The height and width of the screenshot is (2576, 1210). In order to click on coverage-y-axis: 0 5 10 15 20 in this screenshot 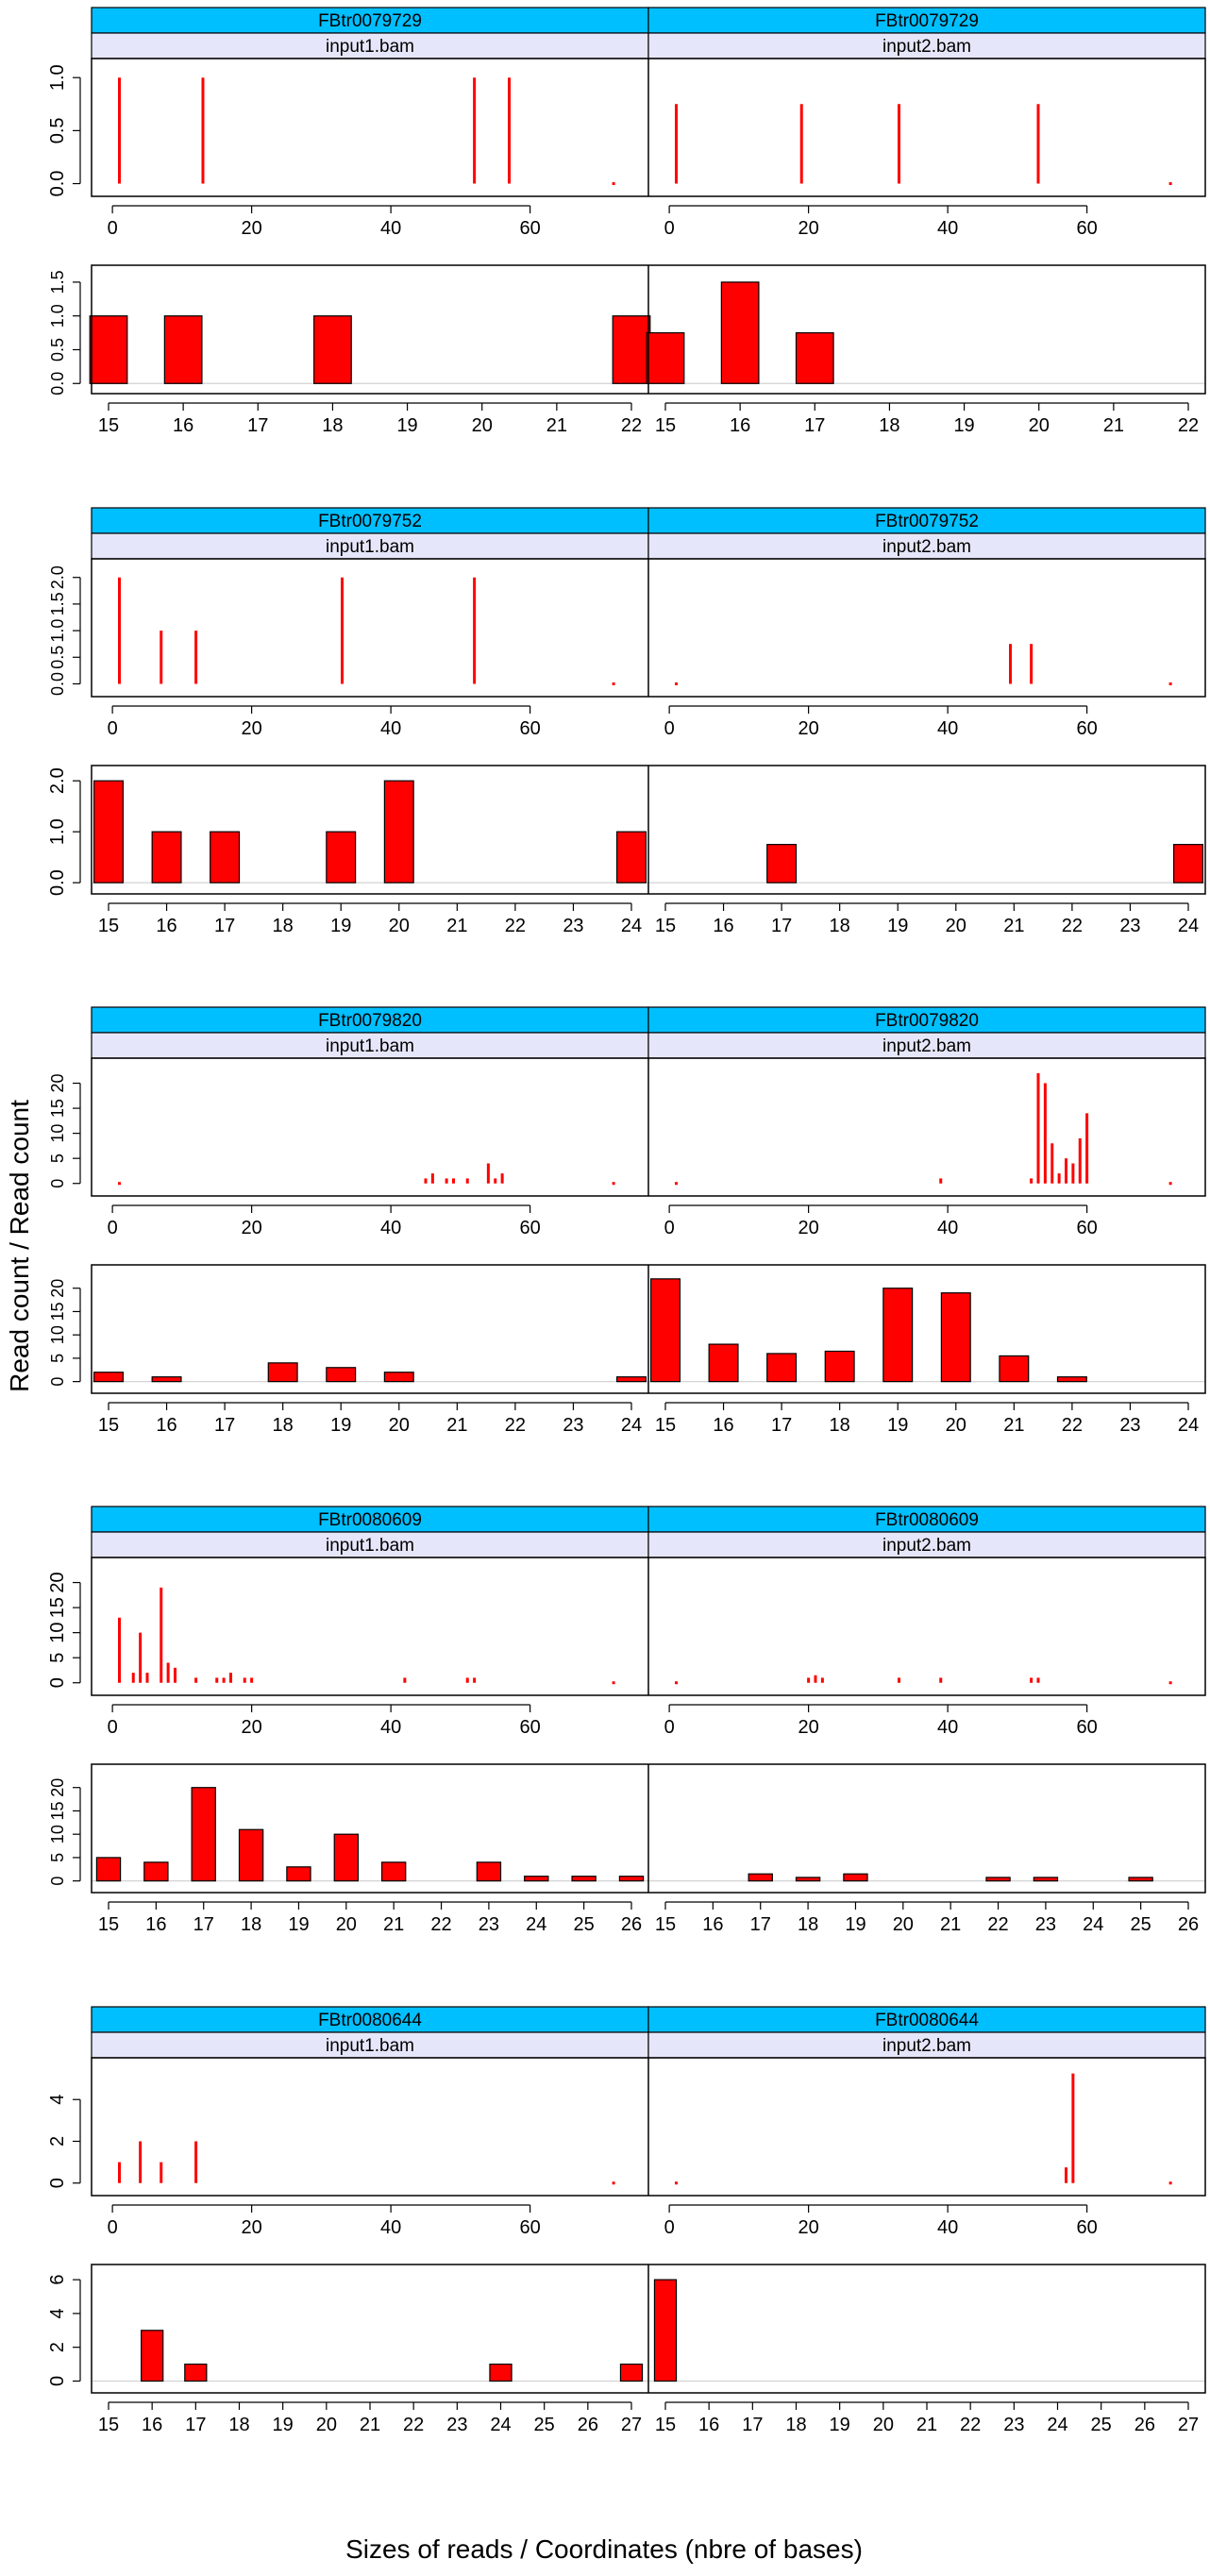, I will do `click(64, 1131)`.